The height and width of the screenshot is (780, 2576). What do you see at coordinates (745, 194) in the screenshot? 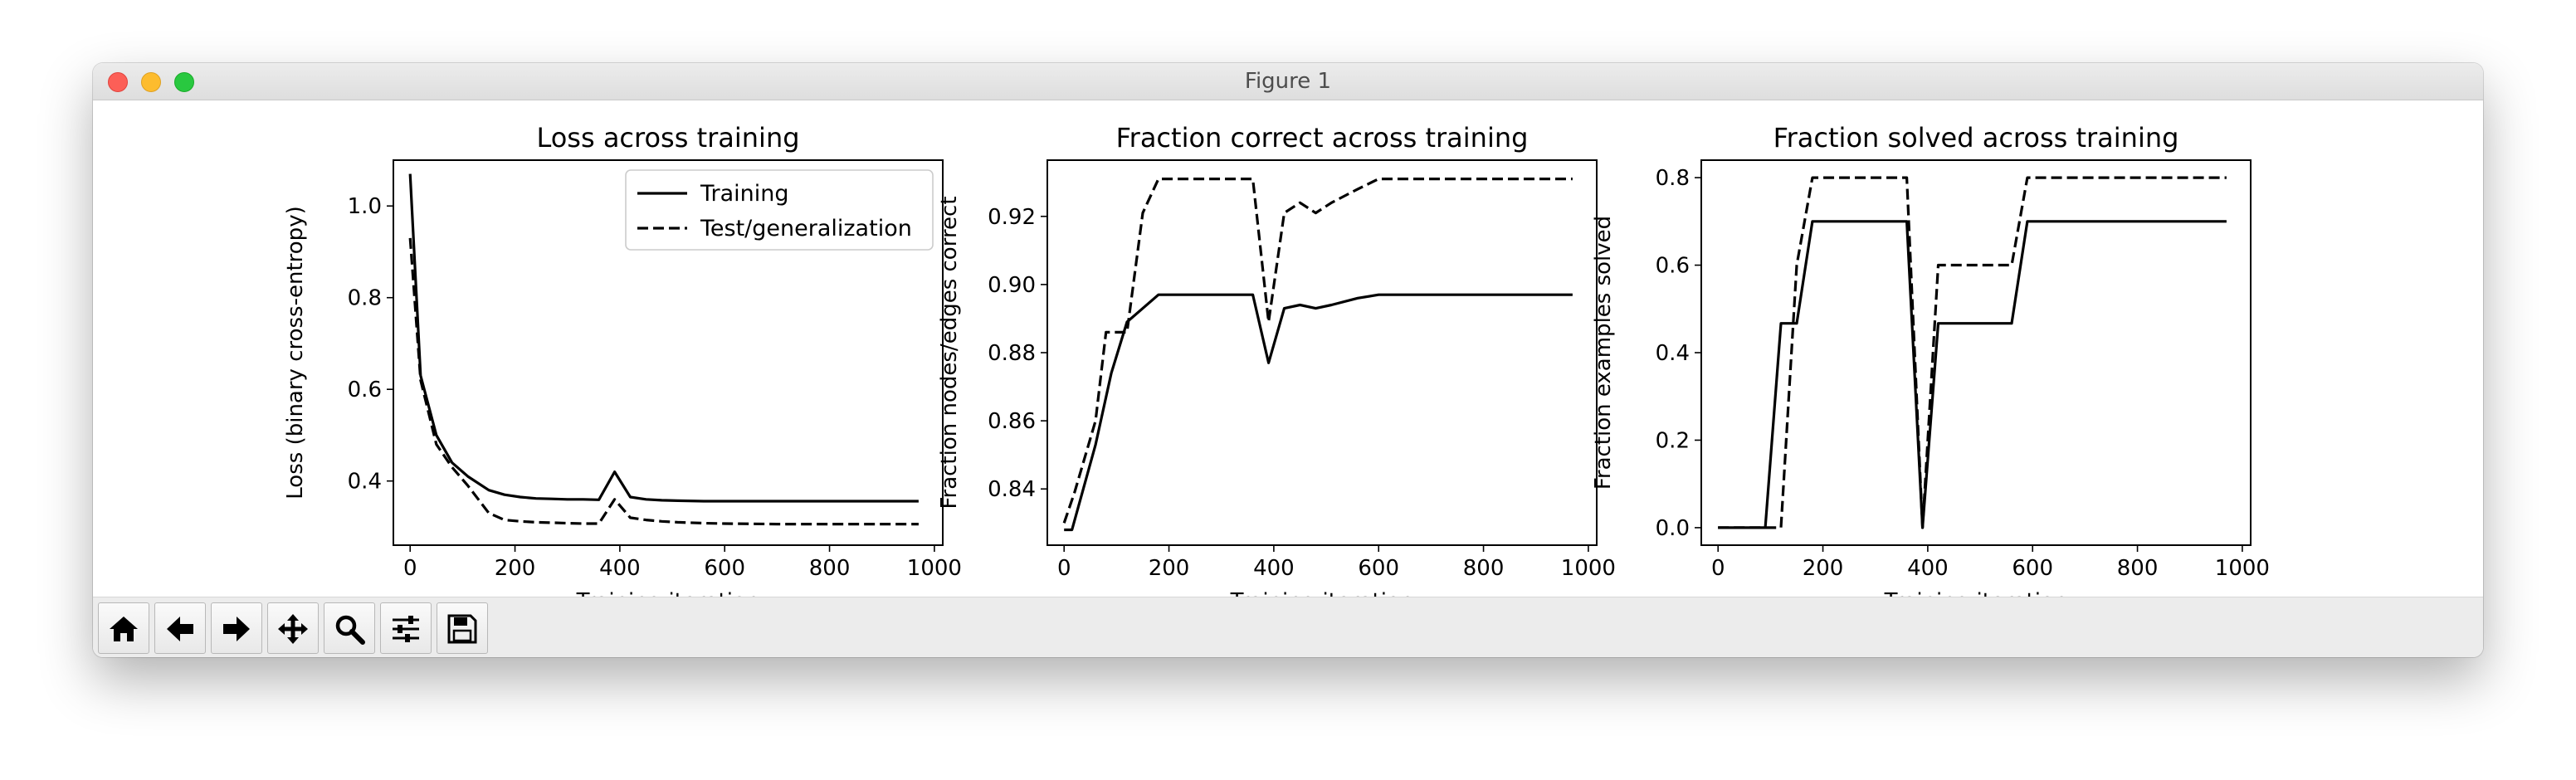
I see `legend-entry-training: Training` at bounding box center [745, 194].